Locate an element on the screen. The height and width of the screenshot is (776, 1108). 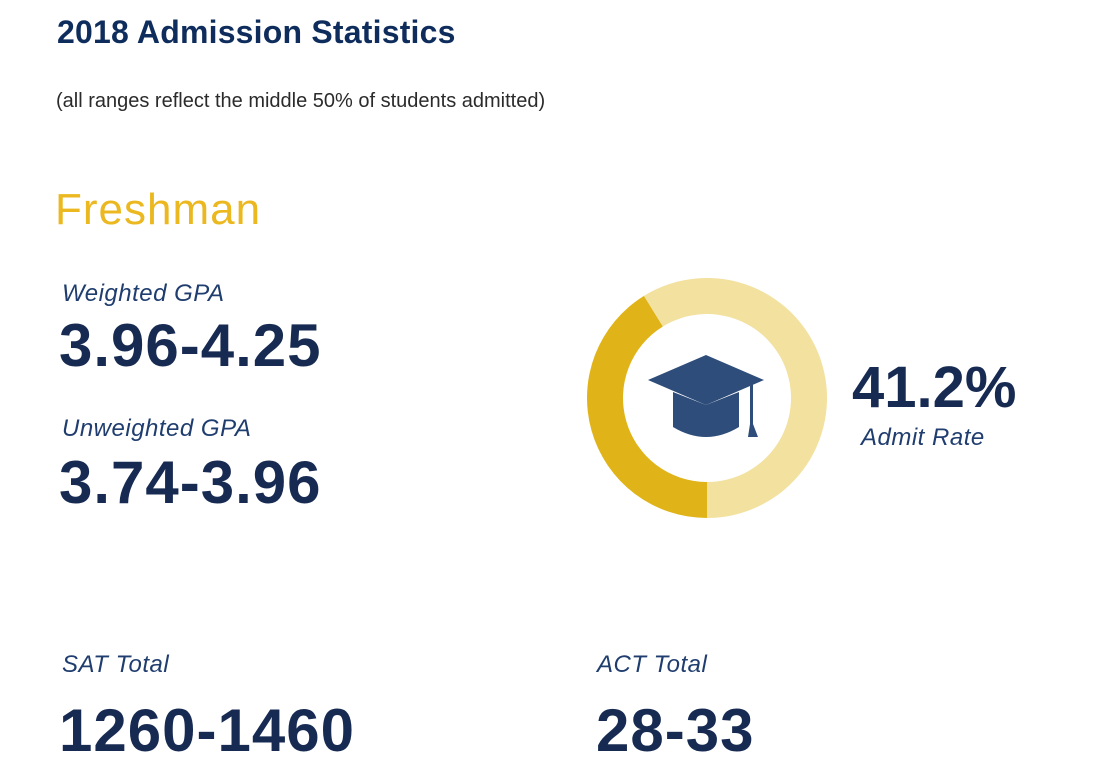
donut-slice-not-admitted is located at coordinates (735, 398).